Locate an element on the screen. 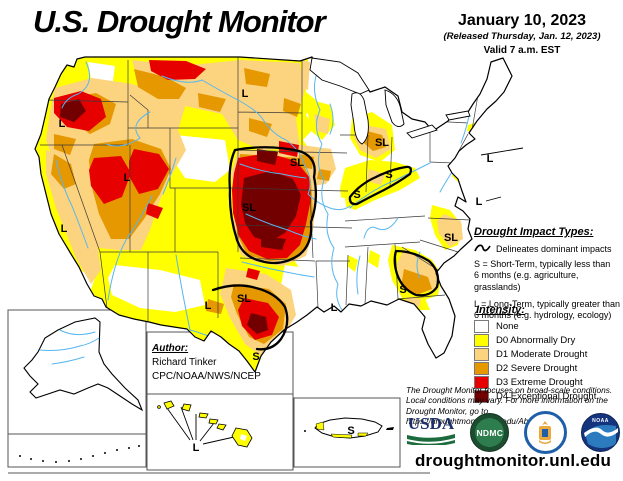 Image resolution: width=623 pixels, height=481 pixels. commerce-logo is located at coordinates (545, 432).